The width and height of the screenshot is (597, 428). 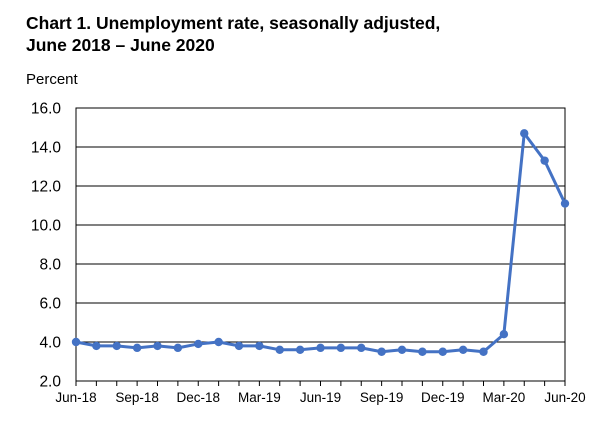 I want to click on y-tick-label: 4.0, so click(x=50, y=343).